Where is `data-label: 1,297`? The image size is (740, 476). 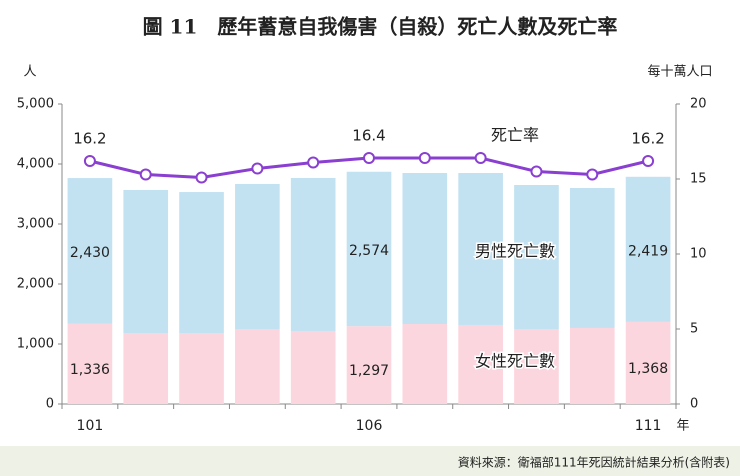 data-label: 1,297 is located at coordinates (369, 371).